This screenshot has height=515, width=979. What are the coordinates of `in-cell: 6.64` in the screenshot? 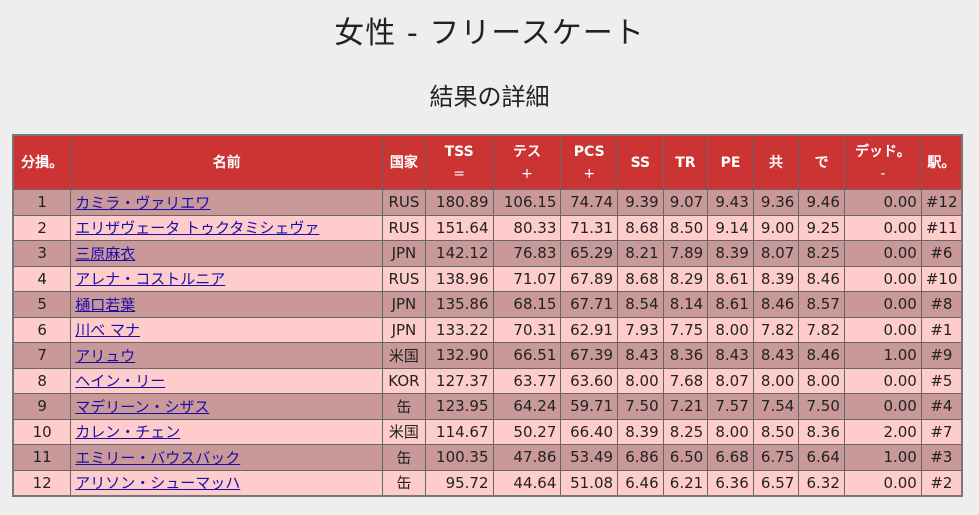 It's located at (821, 457).